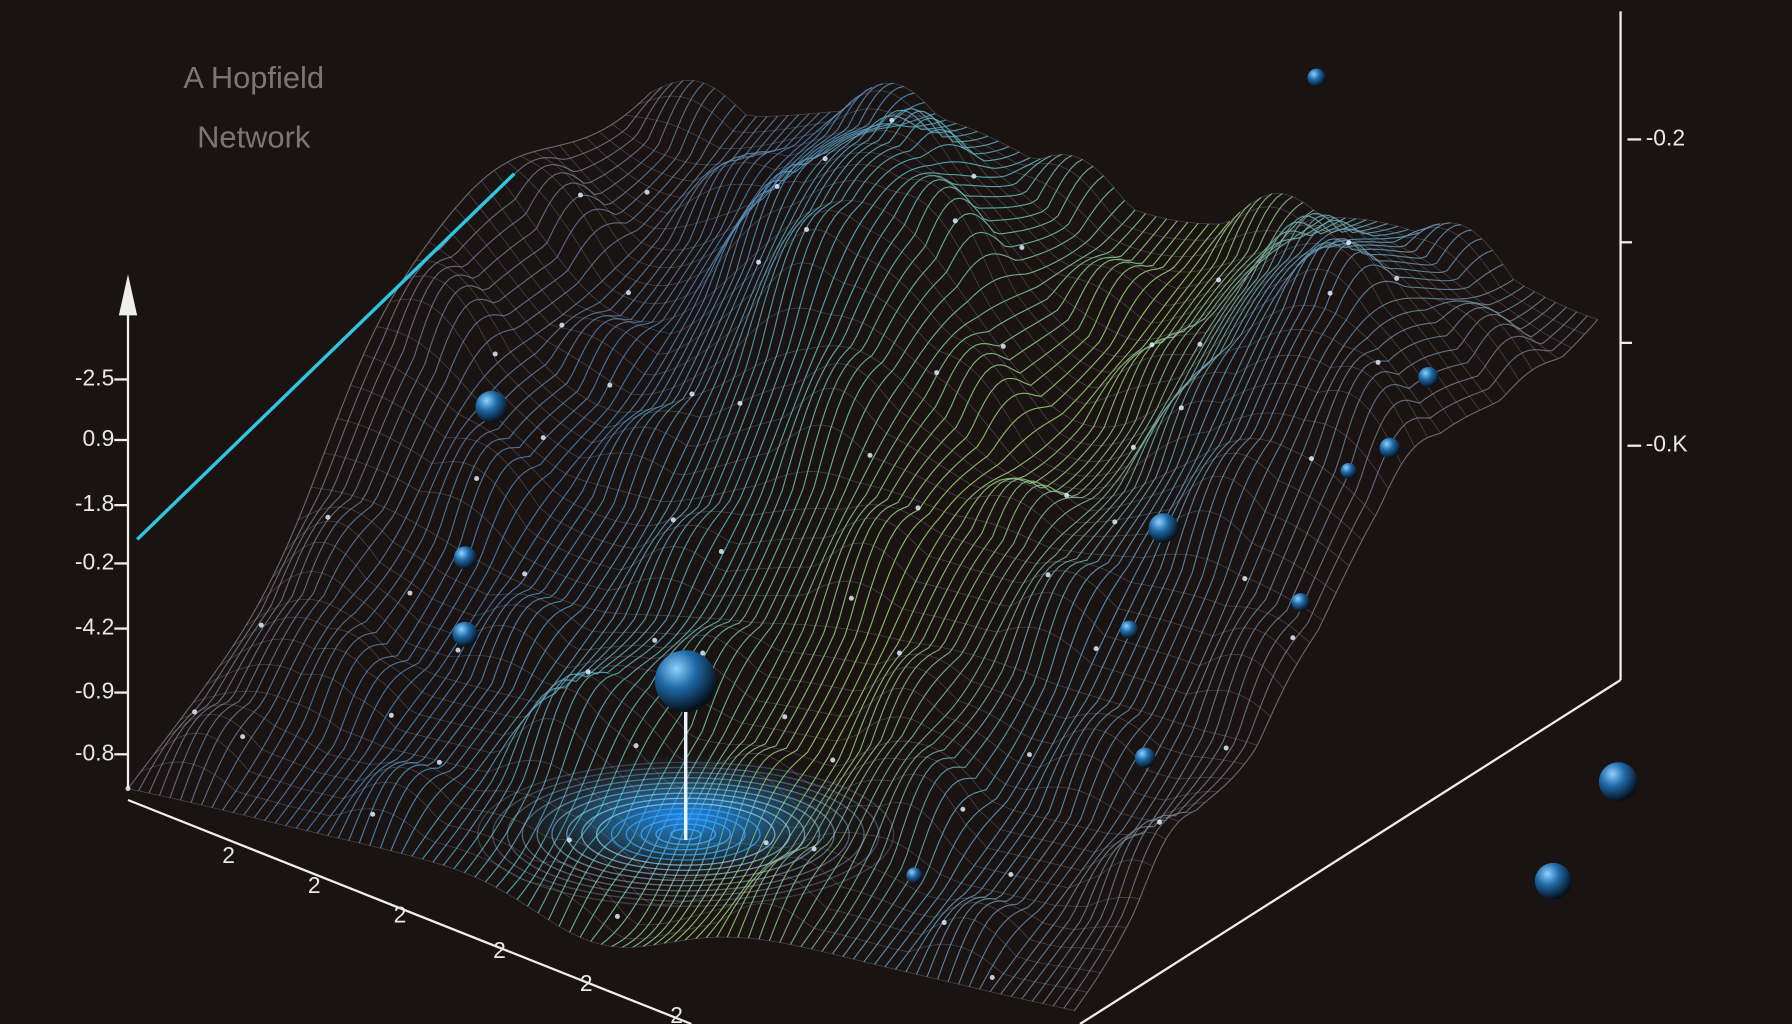  Describe the element at coordinates (94, 561) in the screenshot. I see `y-tick-label: -0.2` at that location.